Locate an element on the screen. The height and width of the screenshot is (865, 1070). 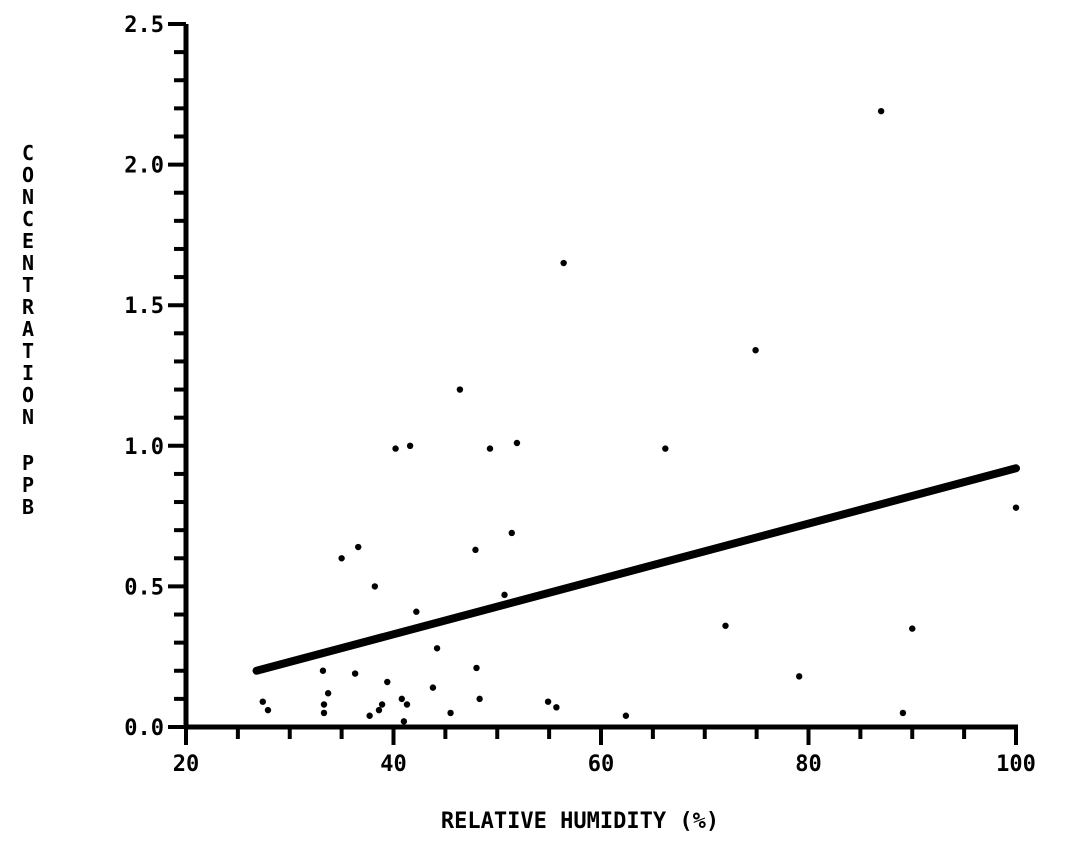
y-tick-label: 2.5 is located at coordinates (144, 25).